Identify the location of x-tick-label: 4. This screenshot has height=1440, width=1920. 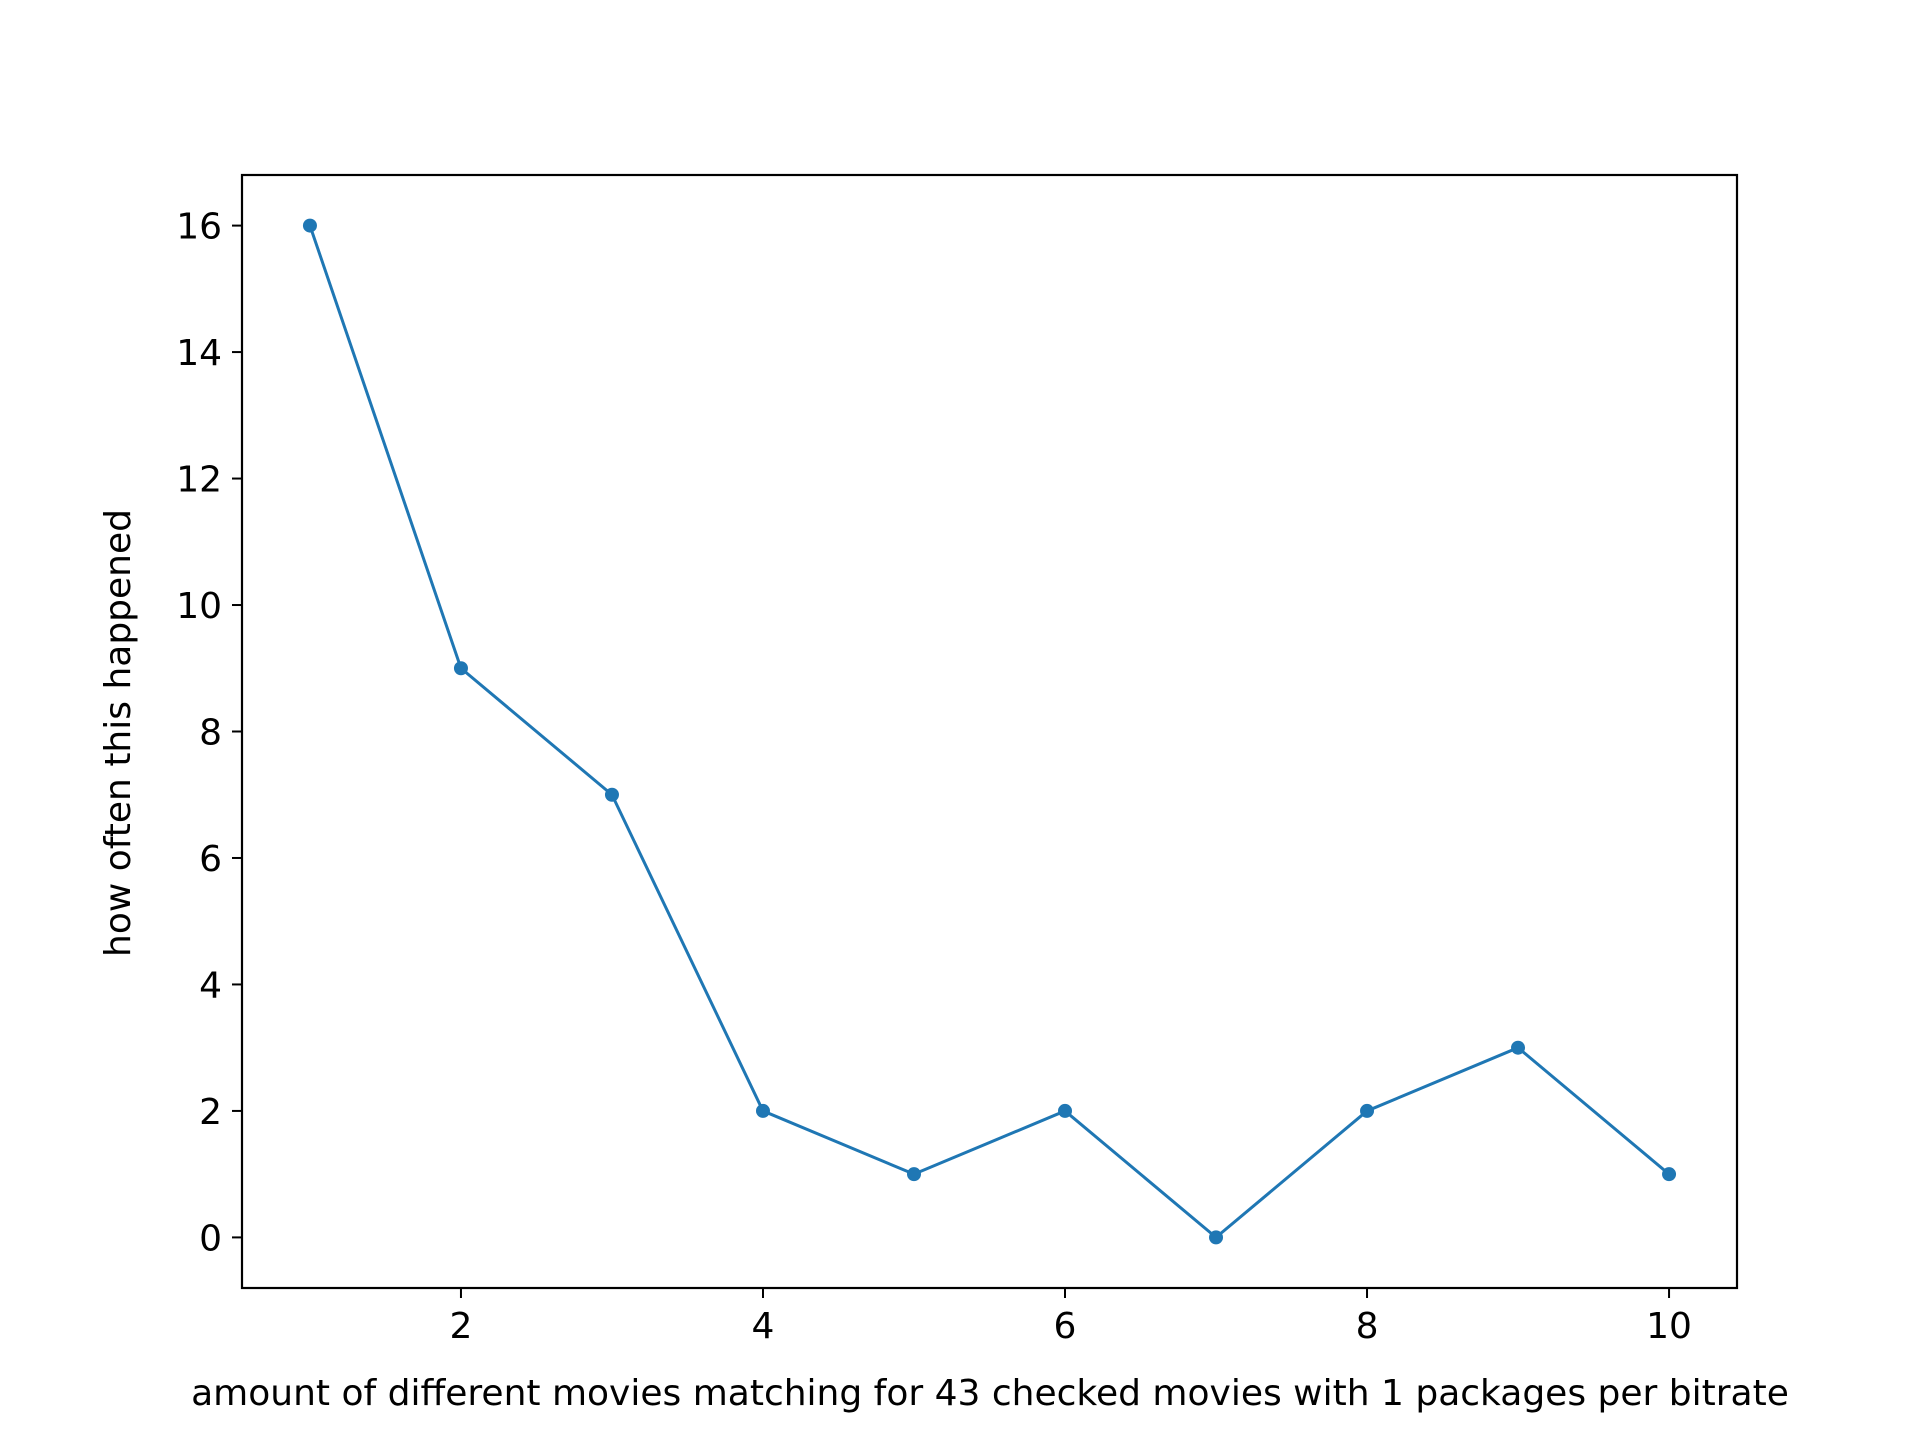
(763, 1326).